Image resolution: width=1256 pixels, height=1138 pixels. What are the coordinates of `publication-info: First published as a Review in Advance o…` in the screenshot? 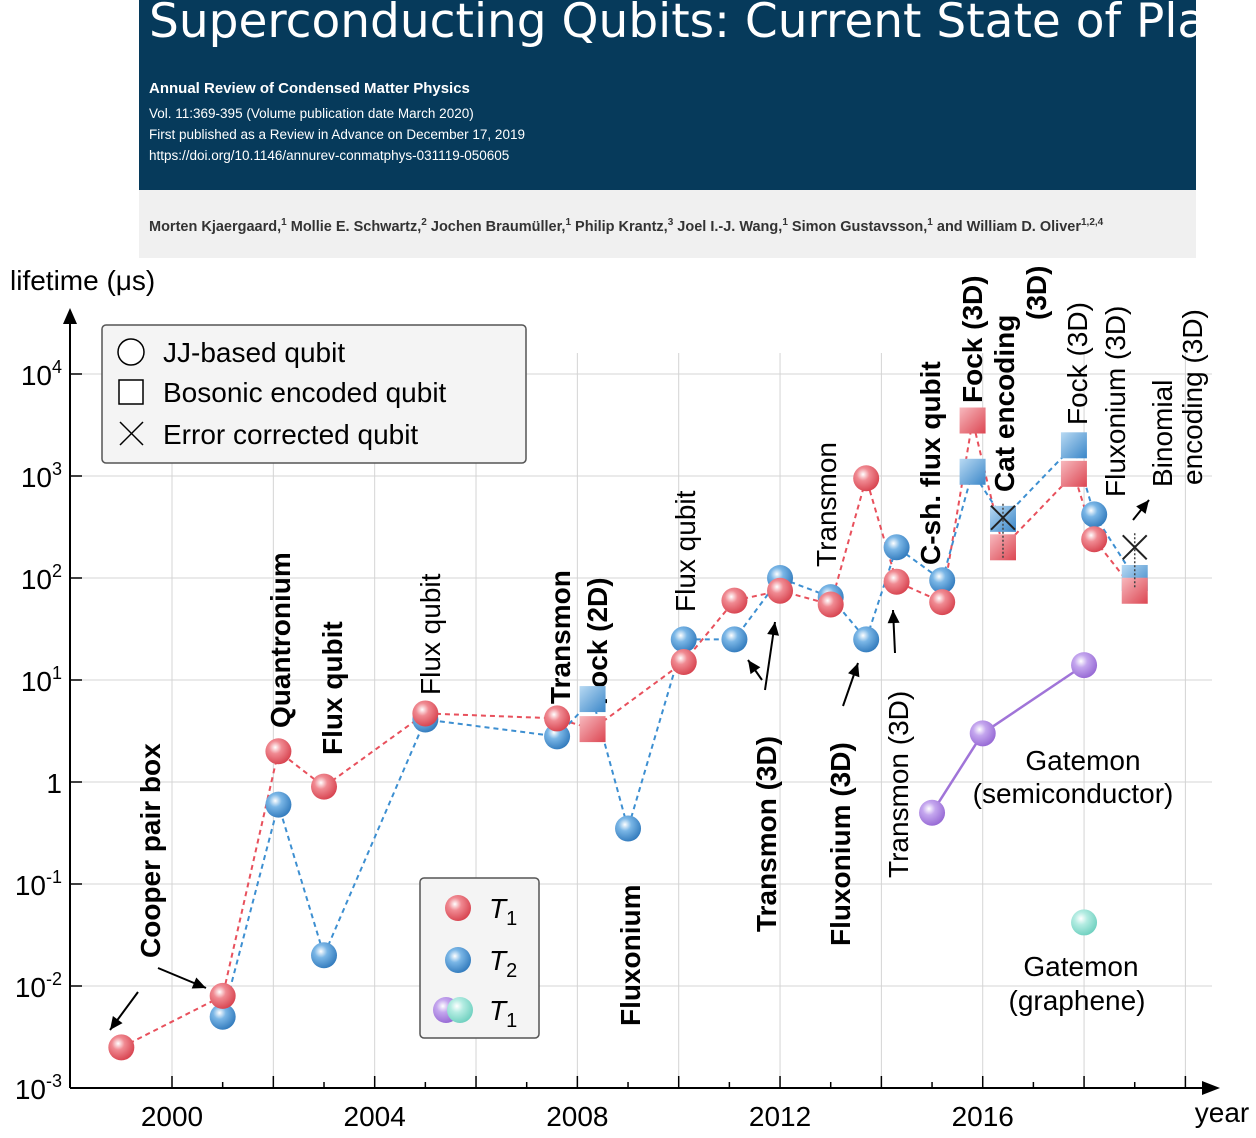 It's located at (337, 134).